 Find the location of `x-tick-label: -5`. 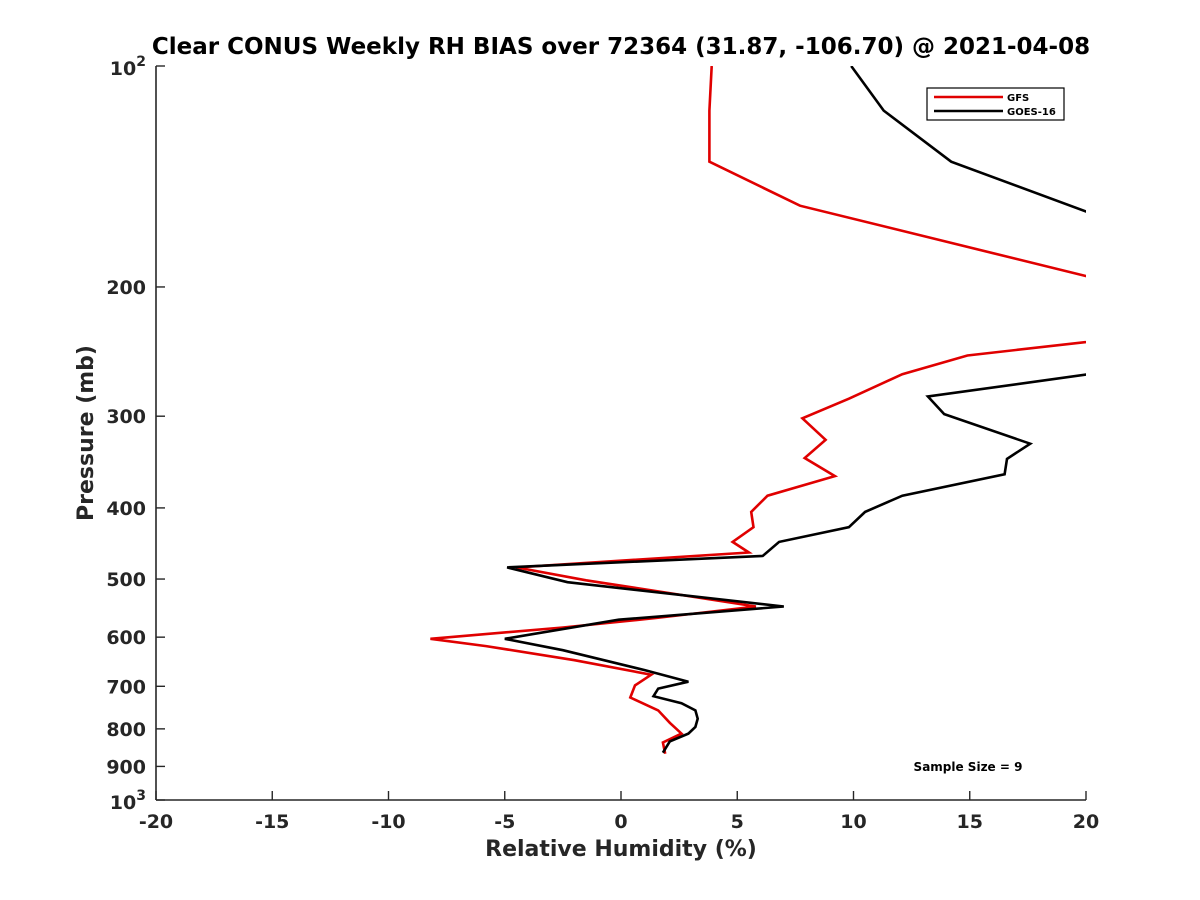

x-tick-label: -5 is located at coordinates (504, 822).